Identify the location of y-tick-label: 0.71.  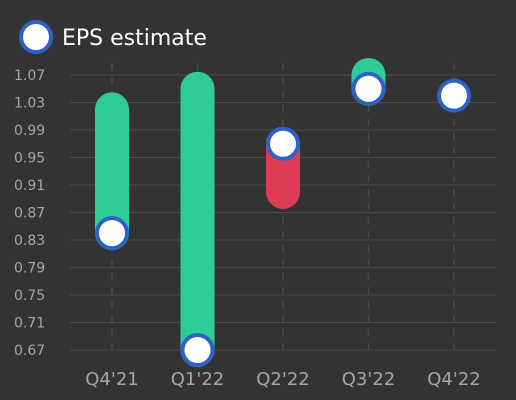
(29, 324).